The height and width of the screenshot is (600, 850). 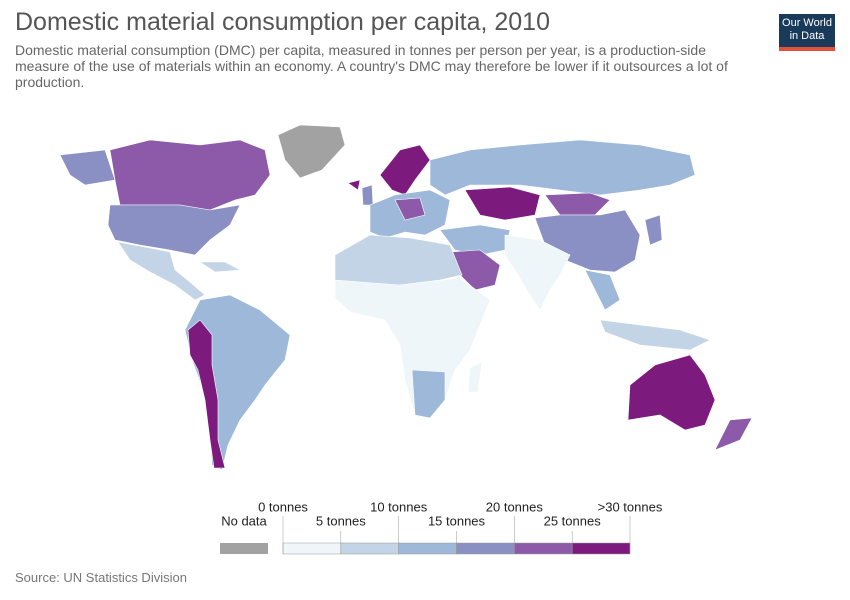 I want to click on peru-chile, so click(x=206, y=394).